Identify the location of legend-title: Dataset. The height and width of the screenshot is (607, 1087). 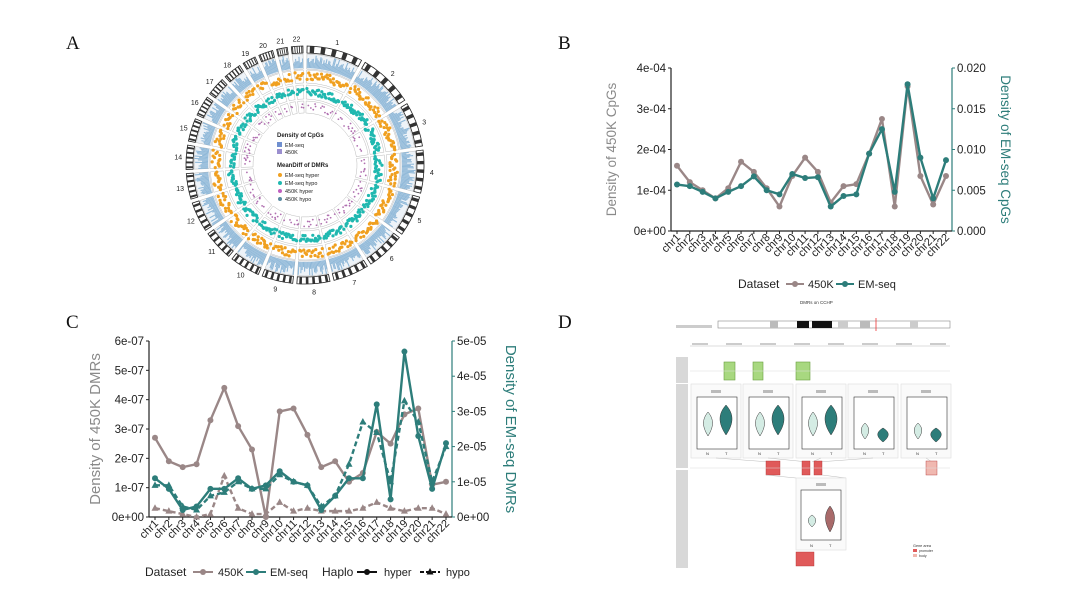
(166, 572).